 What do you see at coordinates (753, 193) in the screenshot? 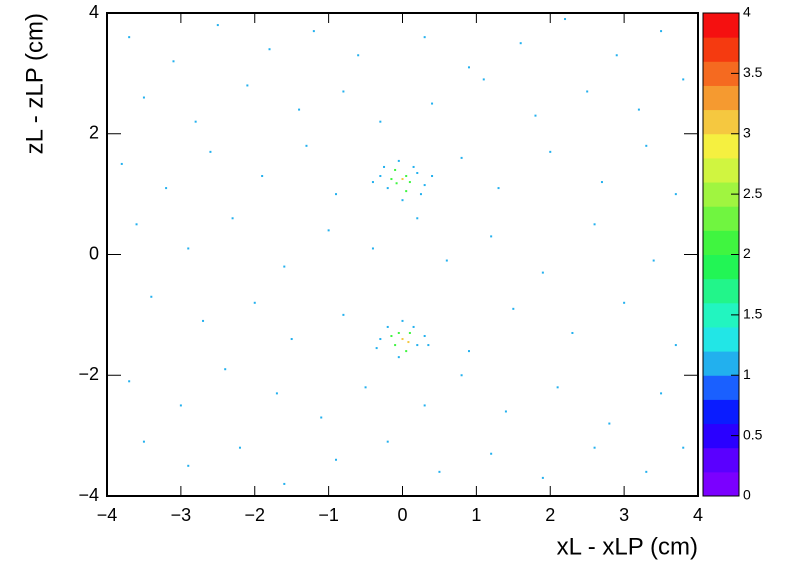
I see `colorbar-tick-label: 2.5` at bounding box center [753, 193].